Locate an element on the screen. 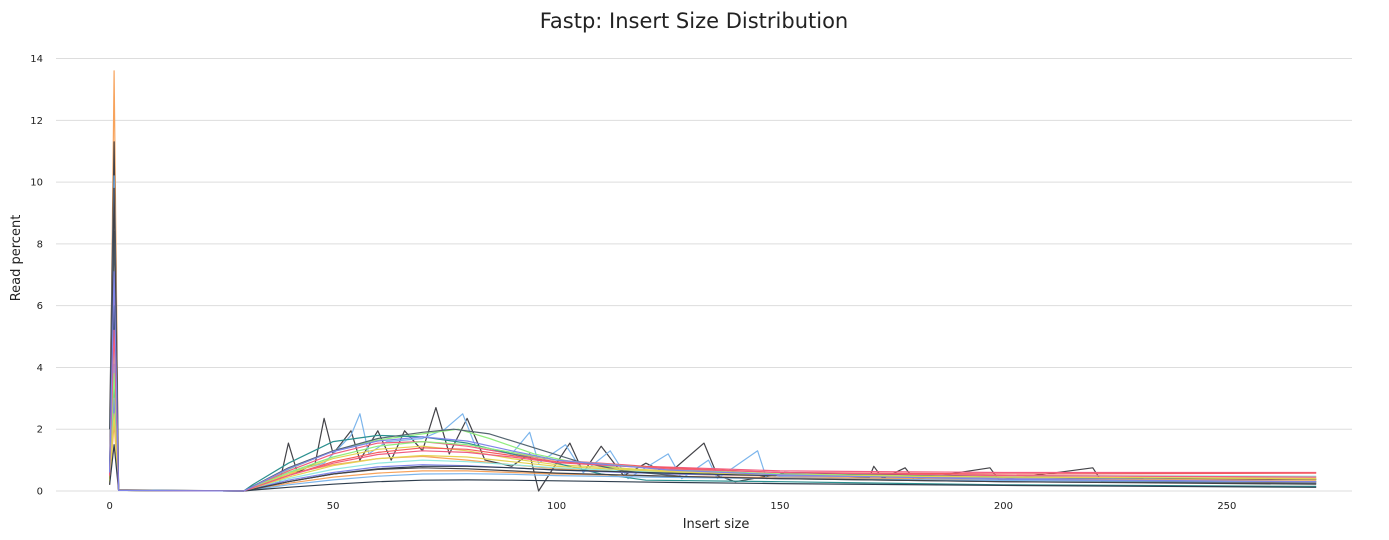 This screenshot has height=540, width=1389. y-tick-label: 0 is located at coordinates (40, 492).